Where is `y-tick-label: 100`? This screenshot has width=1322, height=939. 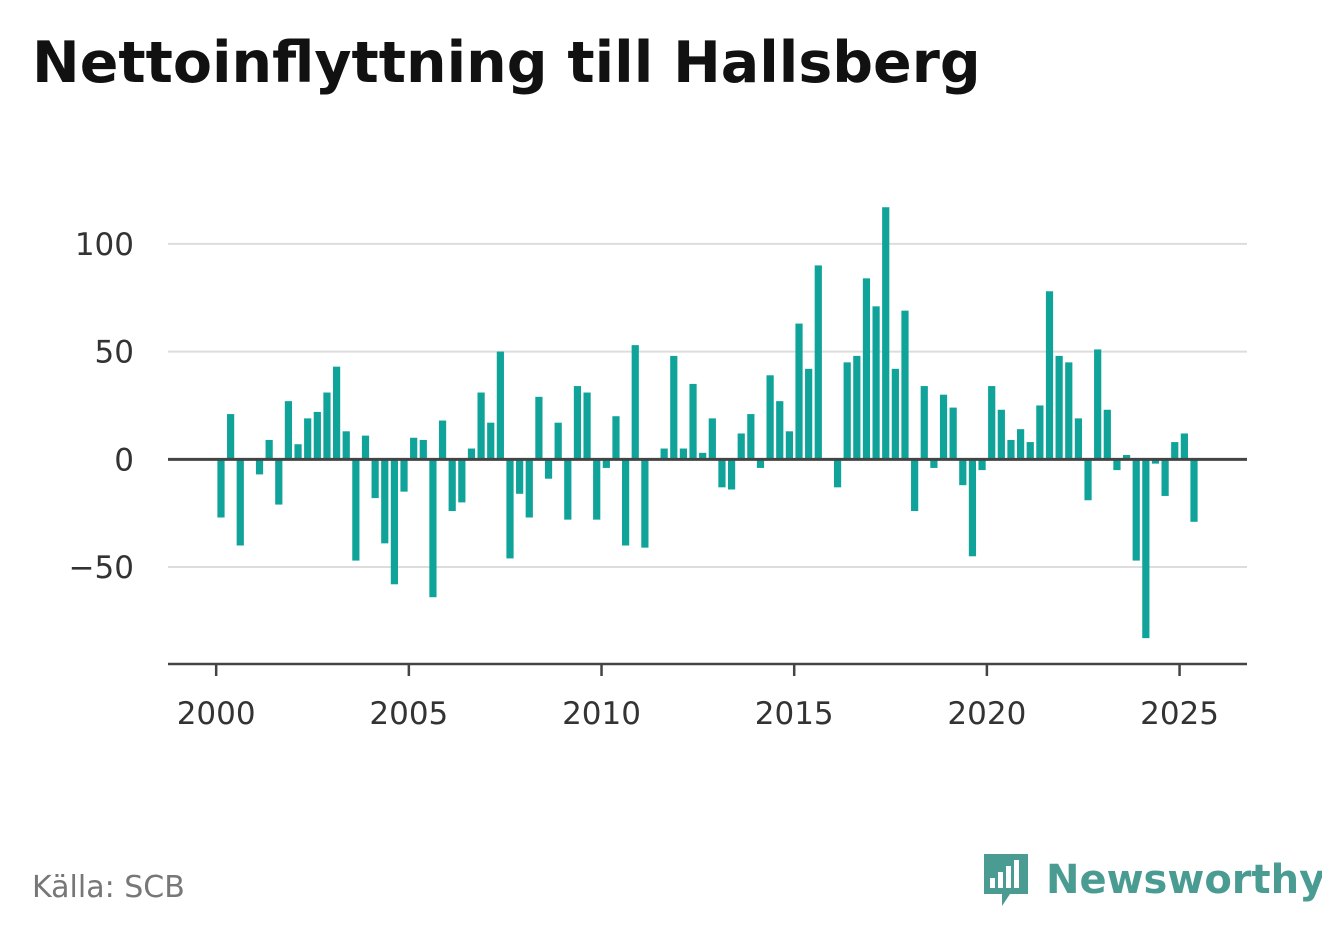 y-tick-label: 100 is located at coordinates (104, 245).